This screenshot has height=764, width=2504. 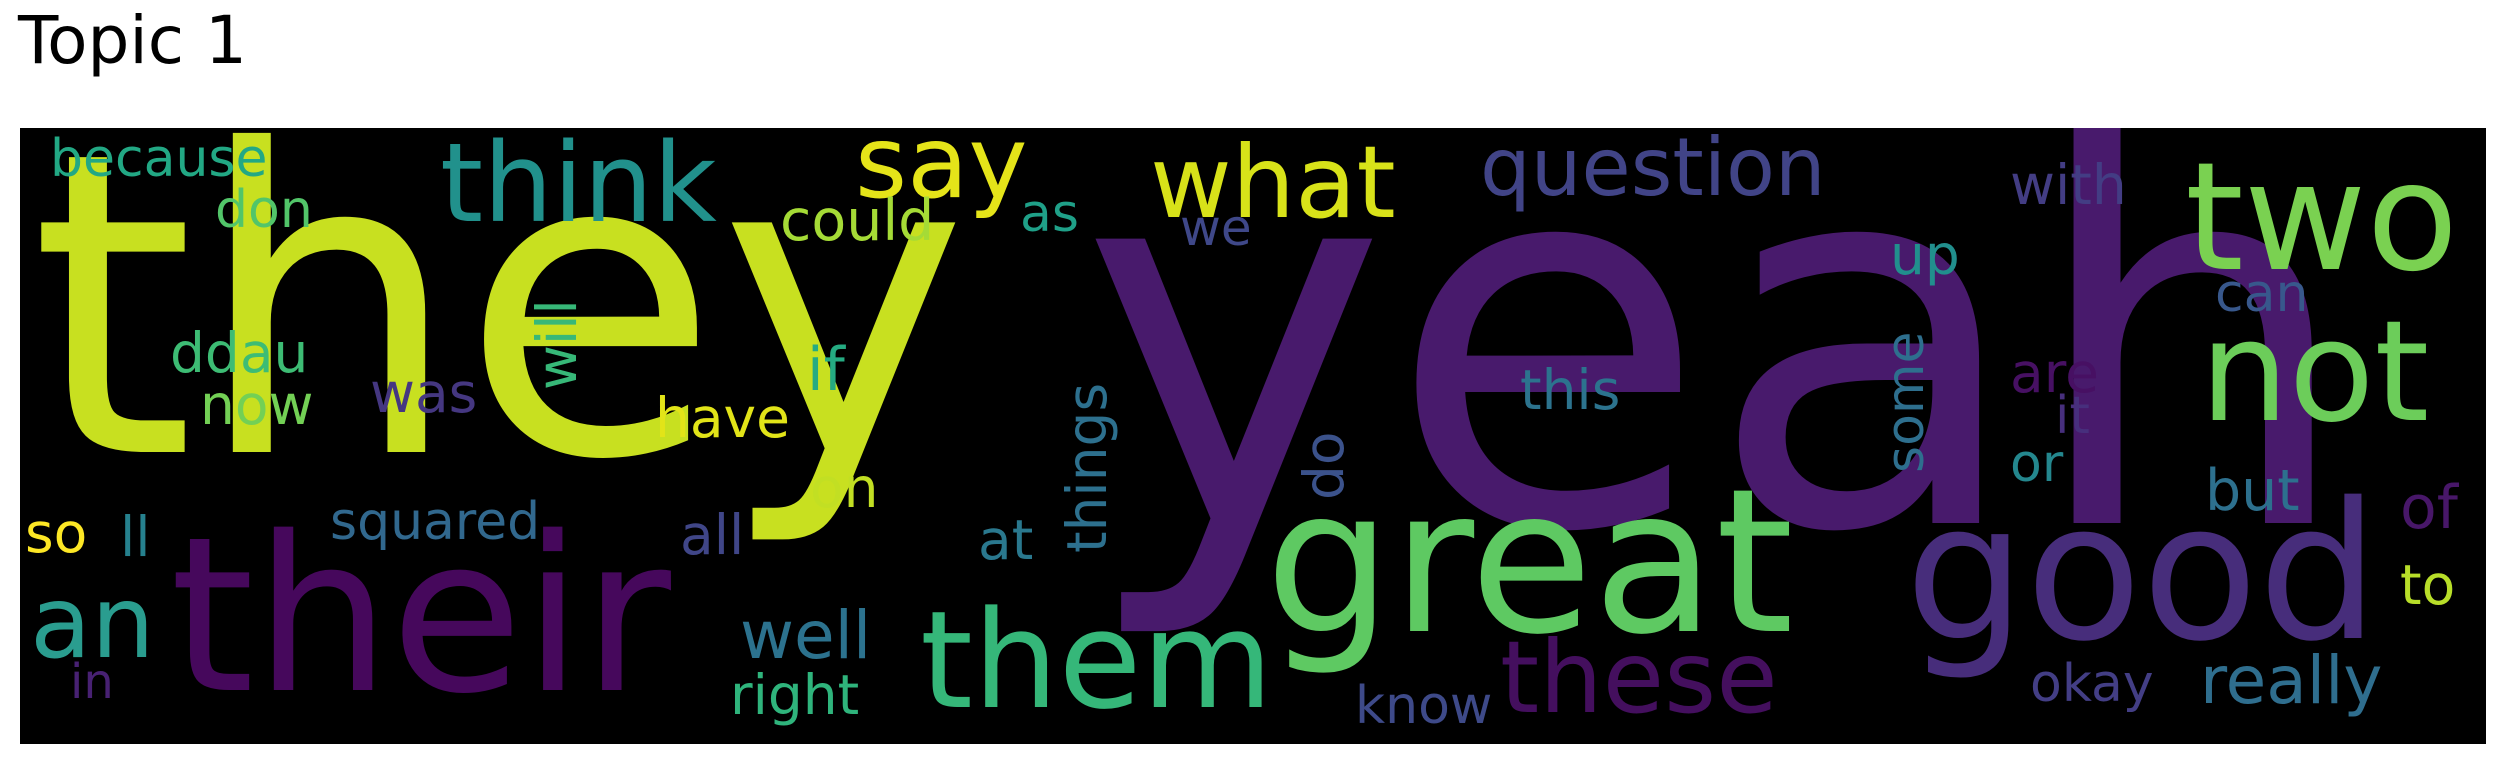 I want to click on word-so: so, so click(x=56, y=533).